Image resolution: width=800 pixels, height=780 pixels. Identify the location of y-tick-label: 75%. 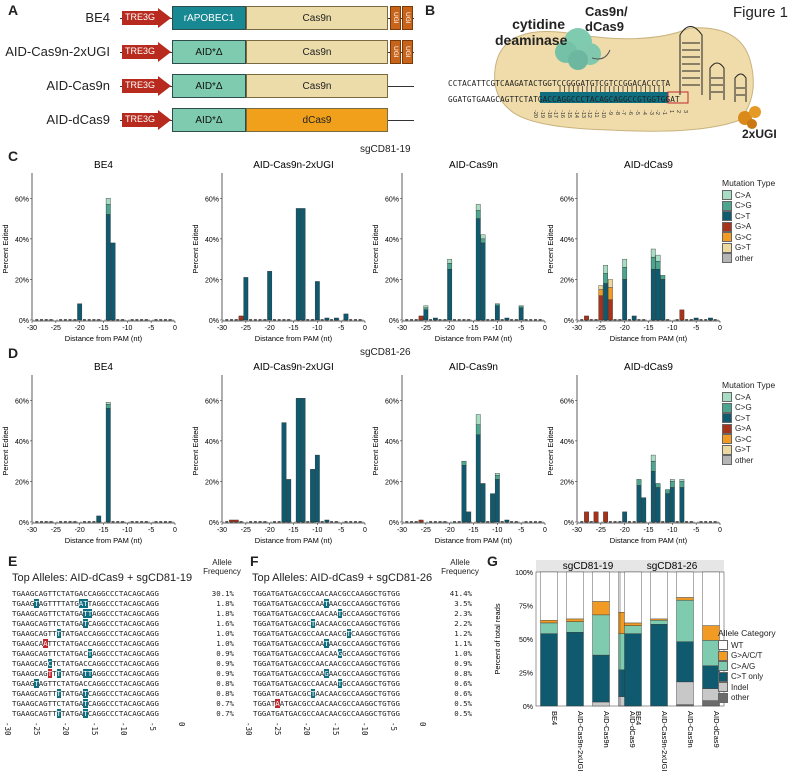
(526, 607).